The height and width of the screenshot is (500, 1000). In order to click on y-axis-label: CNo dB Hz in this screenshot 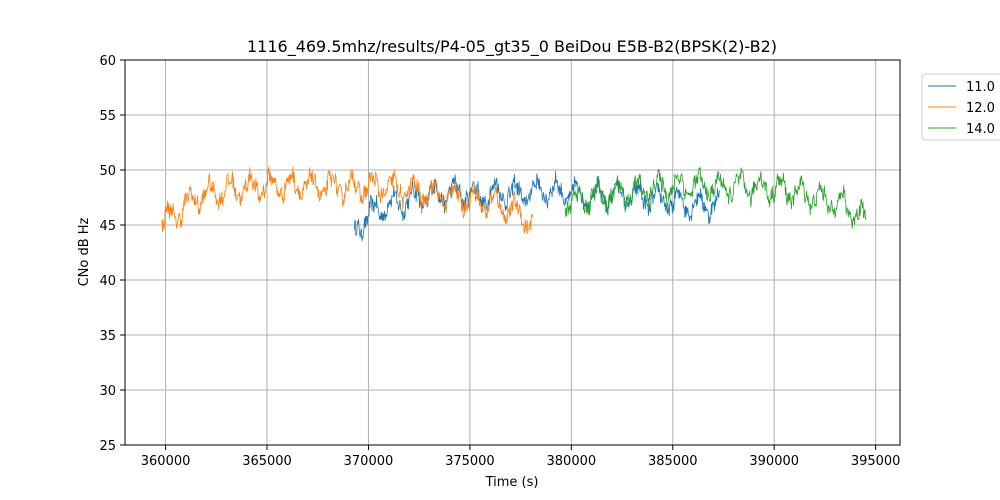, I will do `click(84, 251)`.